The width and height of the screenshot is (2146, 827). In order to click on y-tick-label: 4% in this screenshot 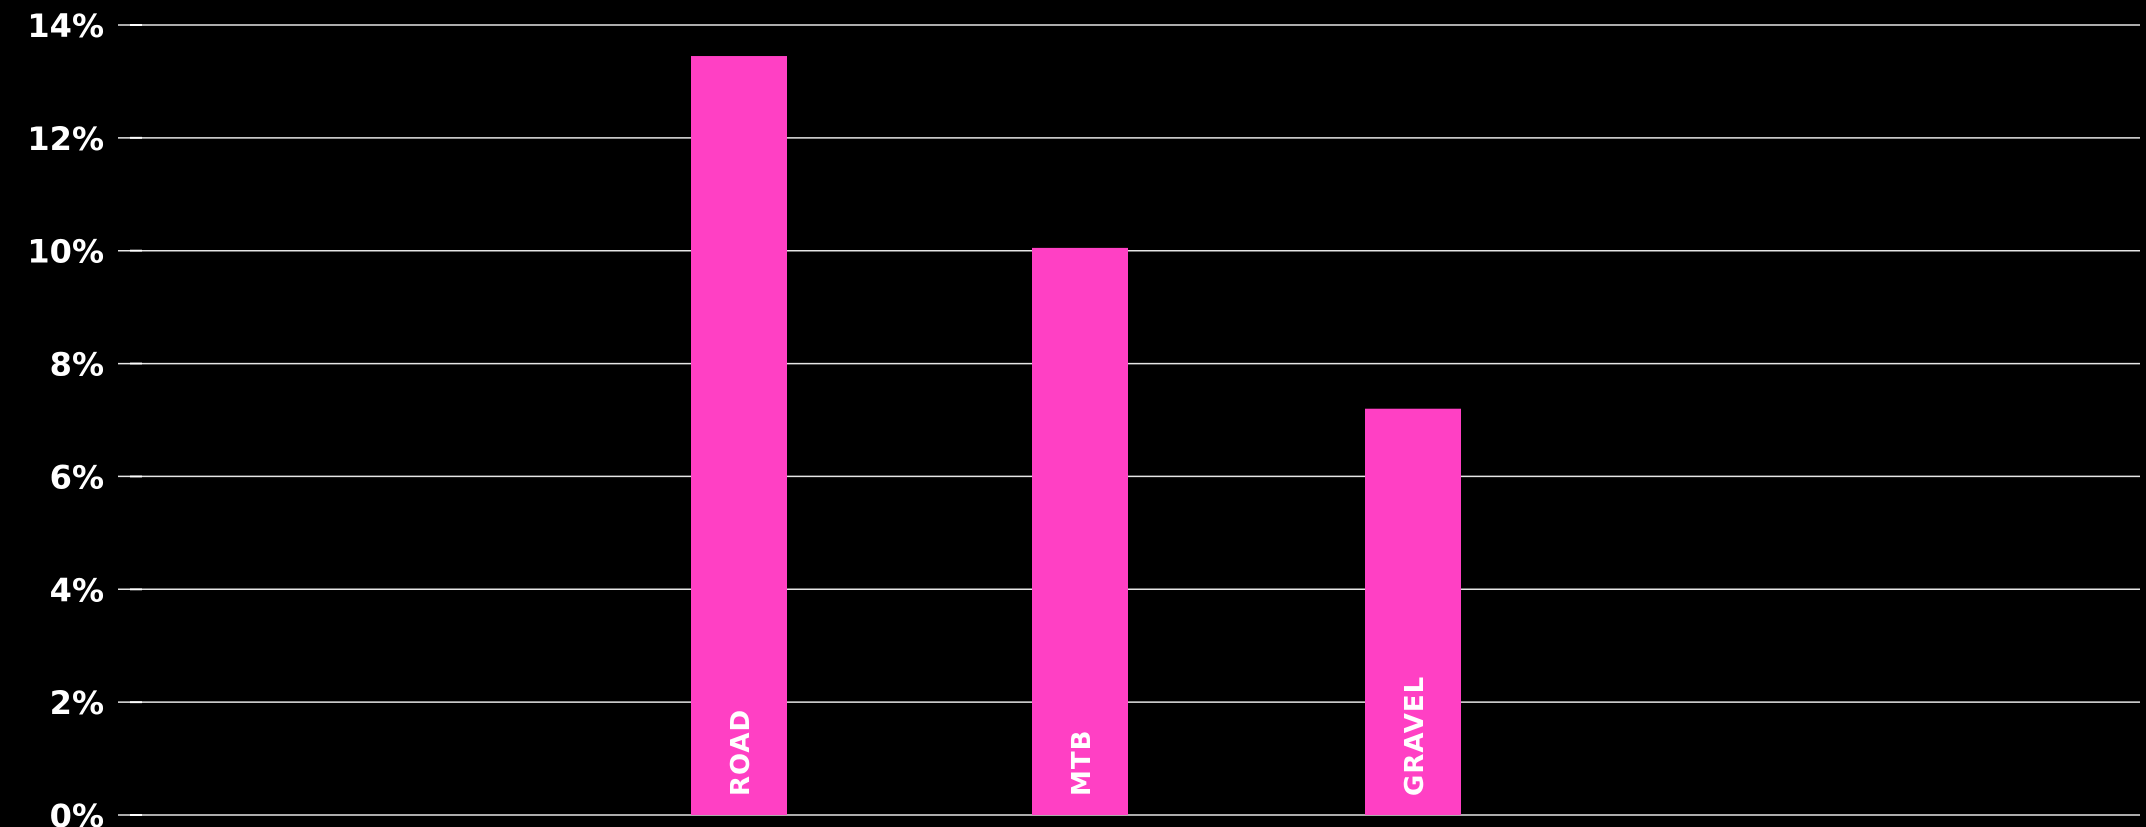, I will do `click(77, 590)`.